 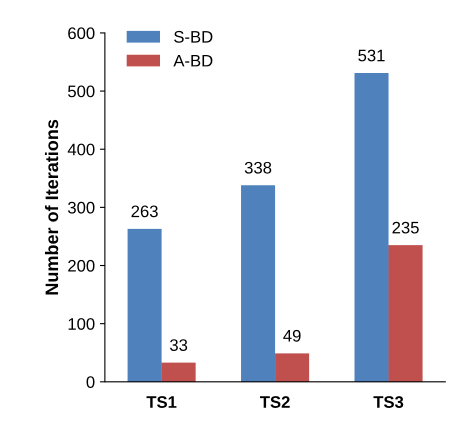 What do you see at coordinates (258, 168) in the screenshot?
I see `data-label: 338` at bounding box center [258, 168].